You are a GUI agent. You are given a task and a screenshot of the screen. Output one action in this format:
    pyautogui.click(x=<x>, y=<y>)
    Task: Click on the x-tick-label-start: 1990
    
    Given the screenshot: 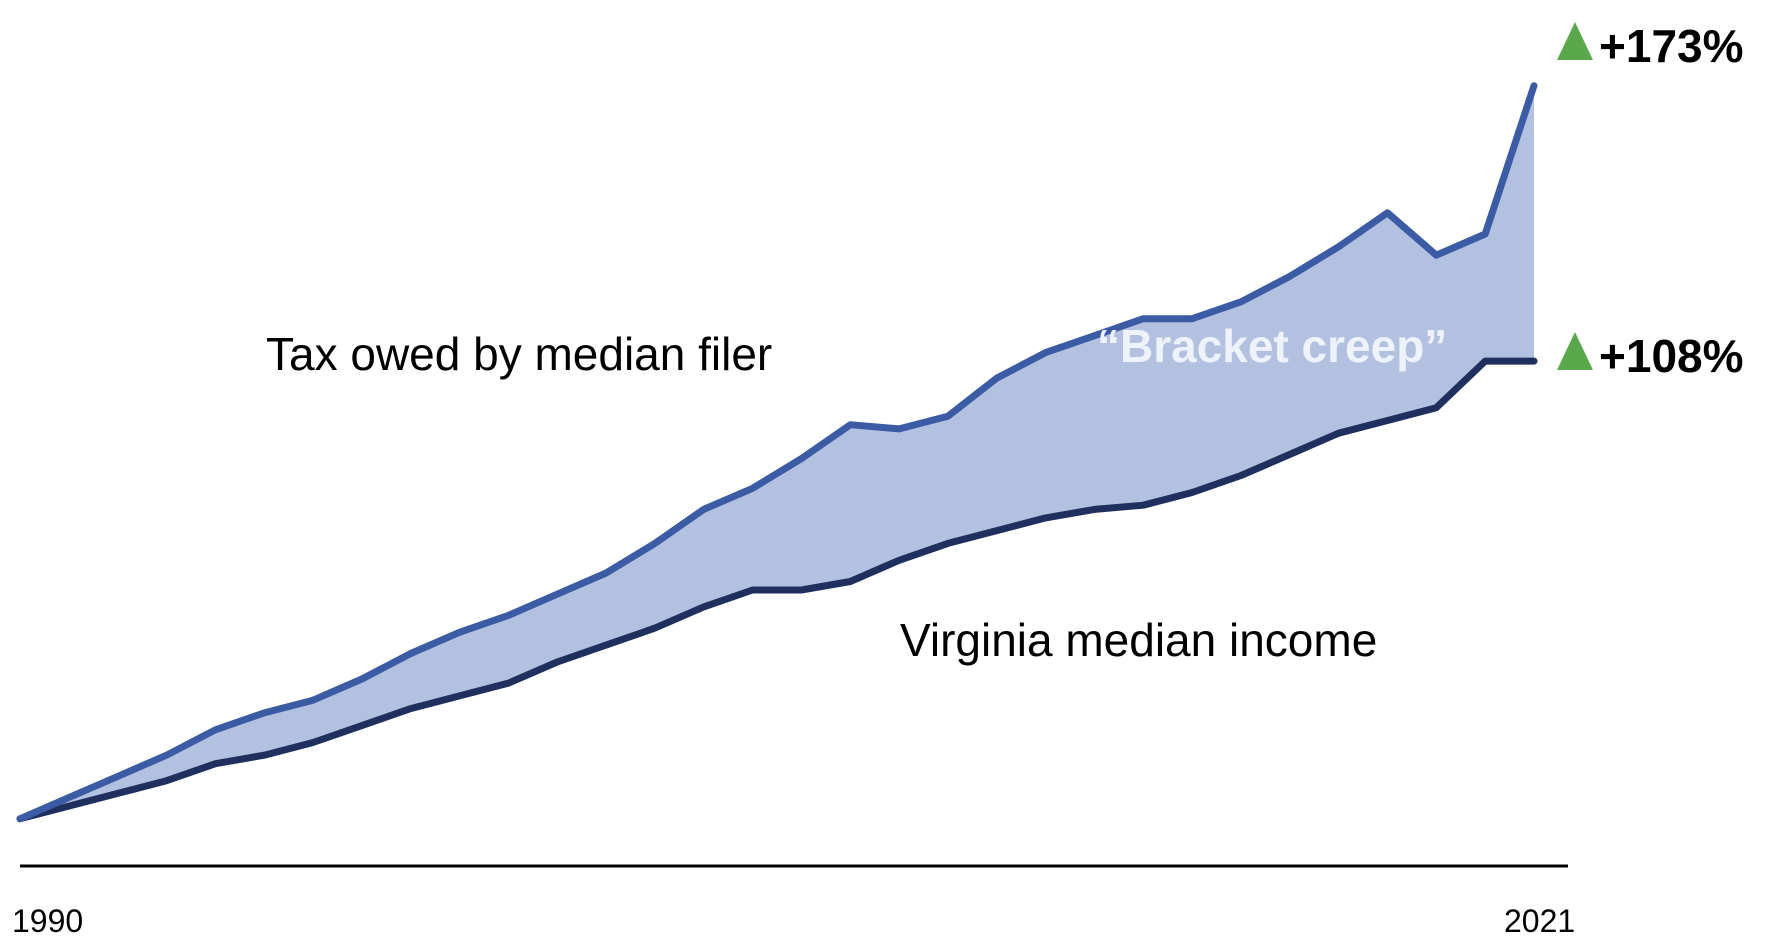 What is the action you would take?
    pyautogui.click(x=47, y=921)
    